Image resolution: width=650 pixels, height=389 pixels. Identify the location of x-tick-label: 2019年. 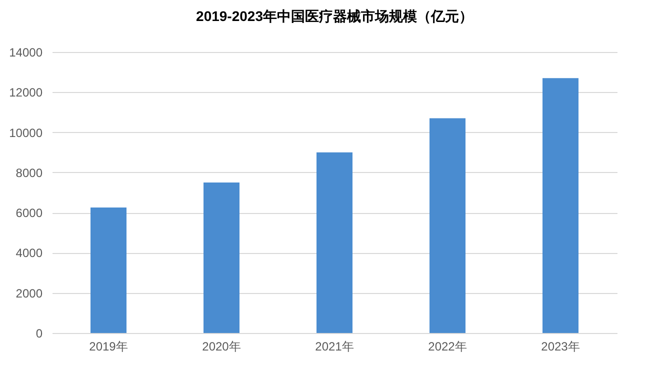
(108, 347).